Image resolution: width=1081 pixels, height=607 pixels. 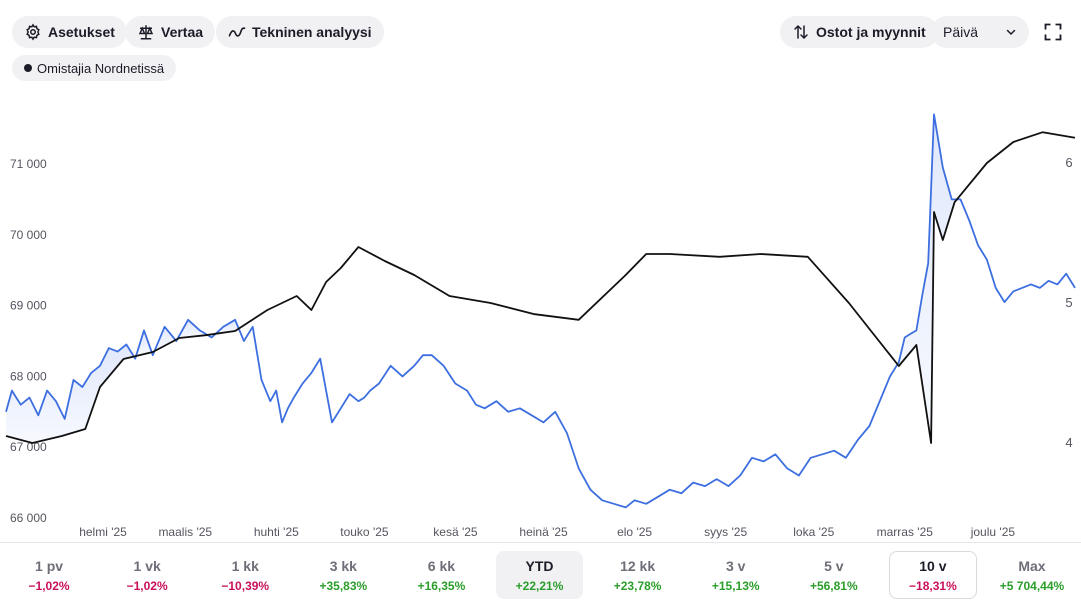 What do you see at coordinates (28, 518) in the screenshot?
I see `y-tick-label: 66 000` at bounding box center [28, 518].